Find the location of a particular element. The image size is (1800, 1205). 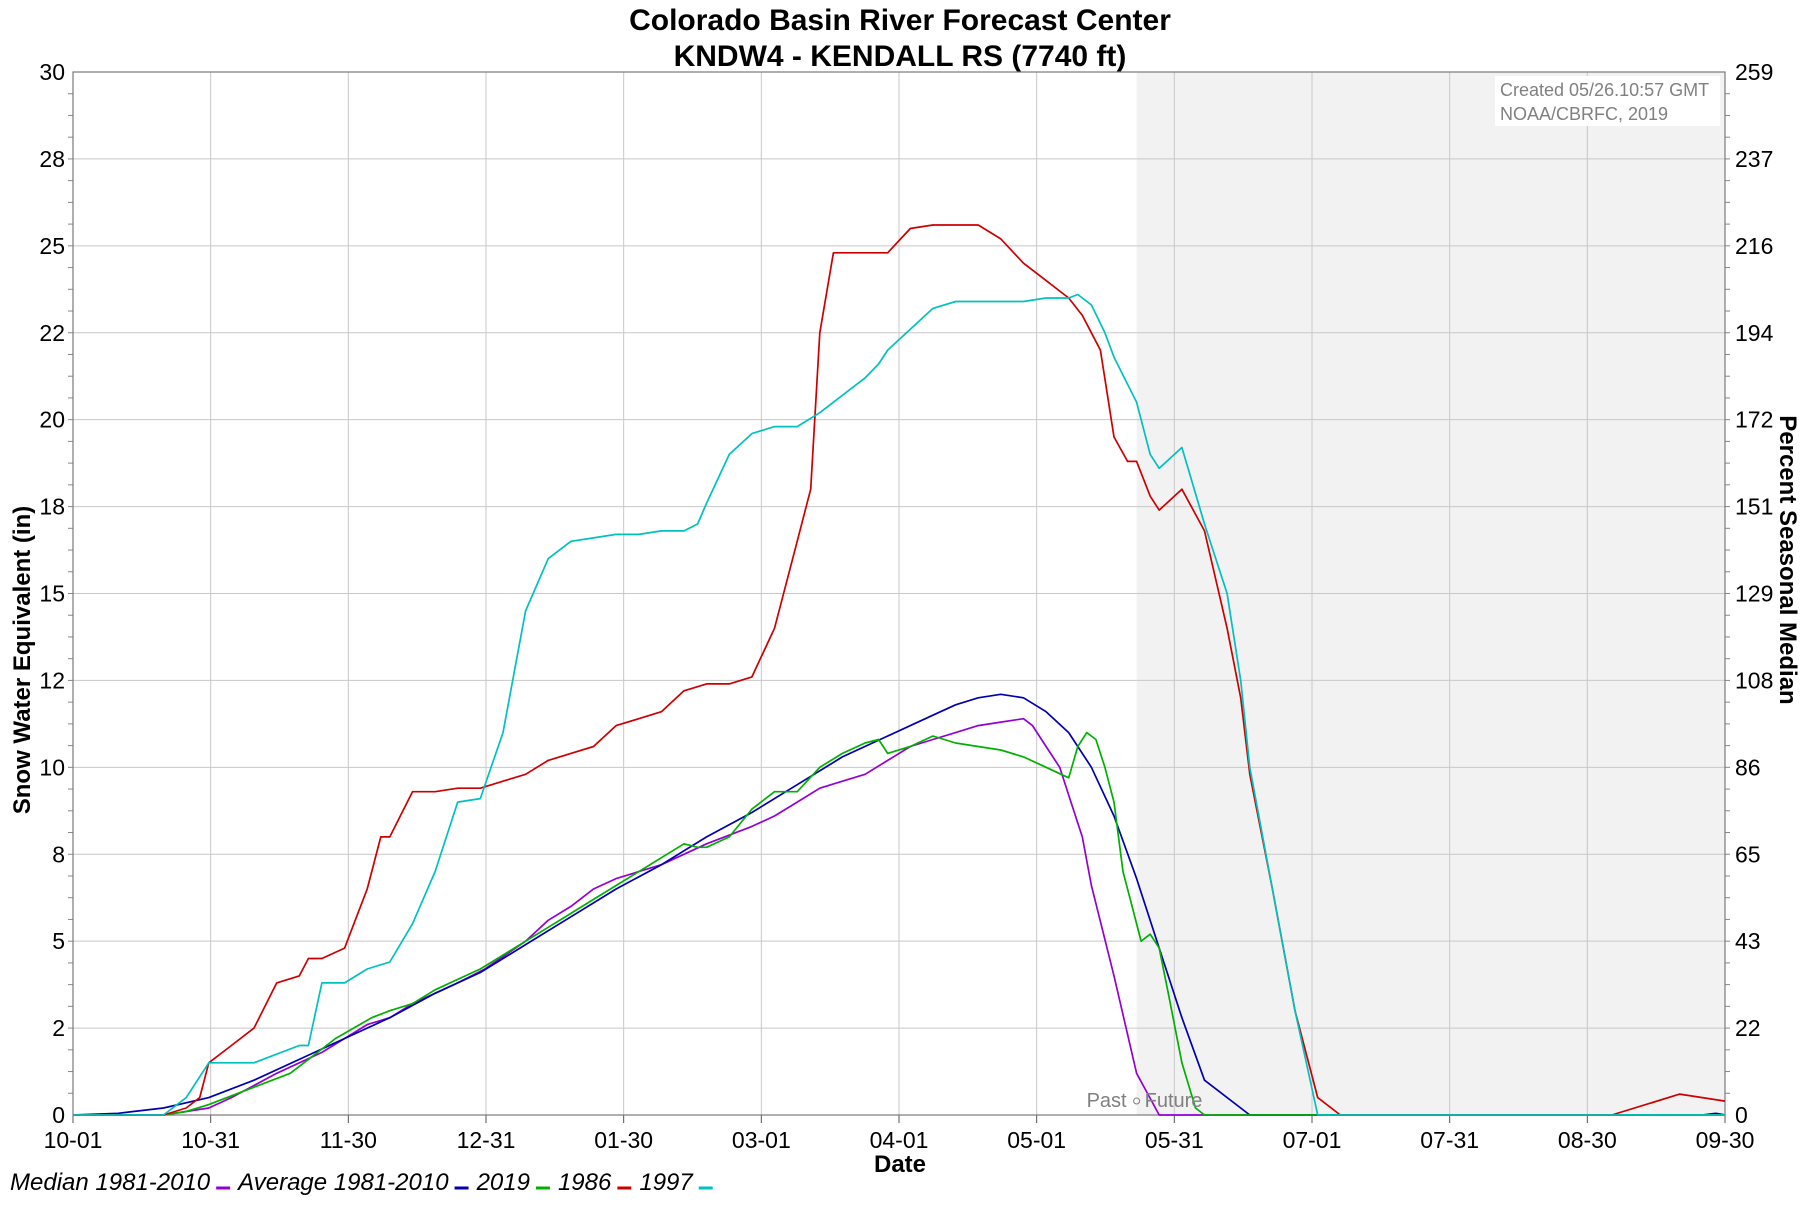

y-tick-label: 5 is located at coordinates (58, 941).